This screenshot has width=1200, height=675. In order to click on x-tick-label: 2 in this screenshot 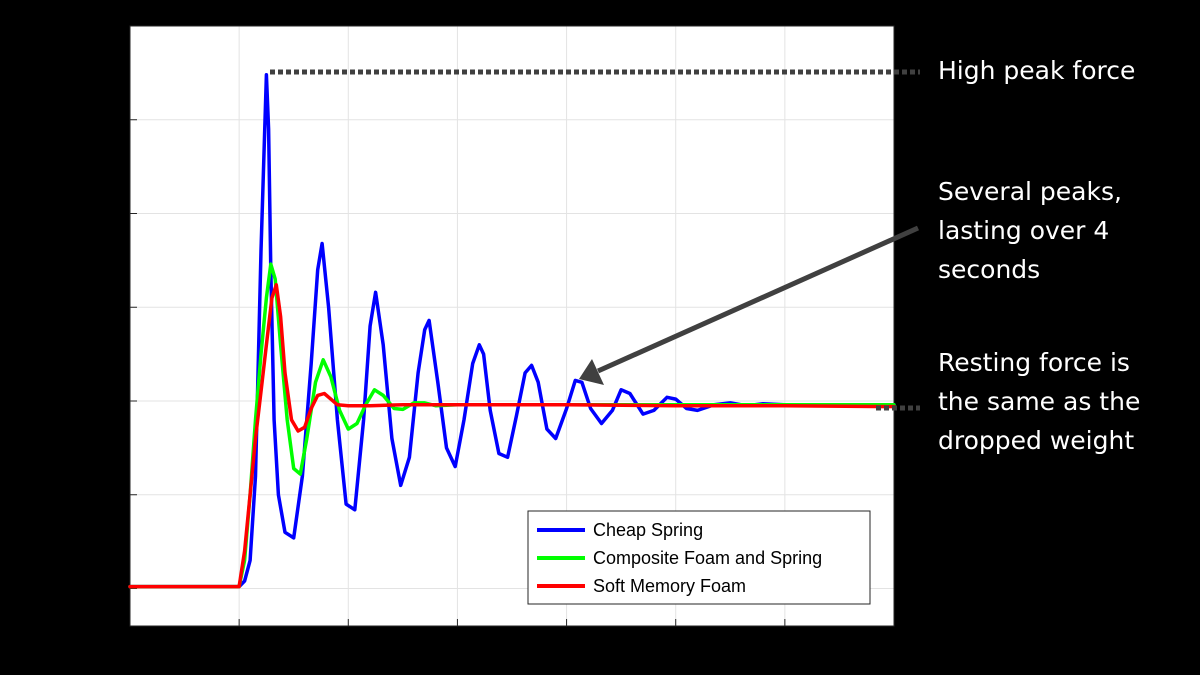, I will do `click(457, 657)`.